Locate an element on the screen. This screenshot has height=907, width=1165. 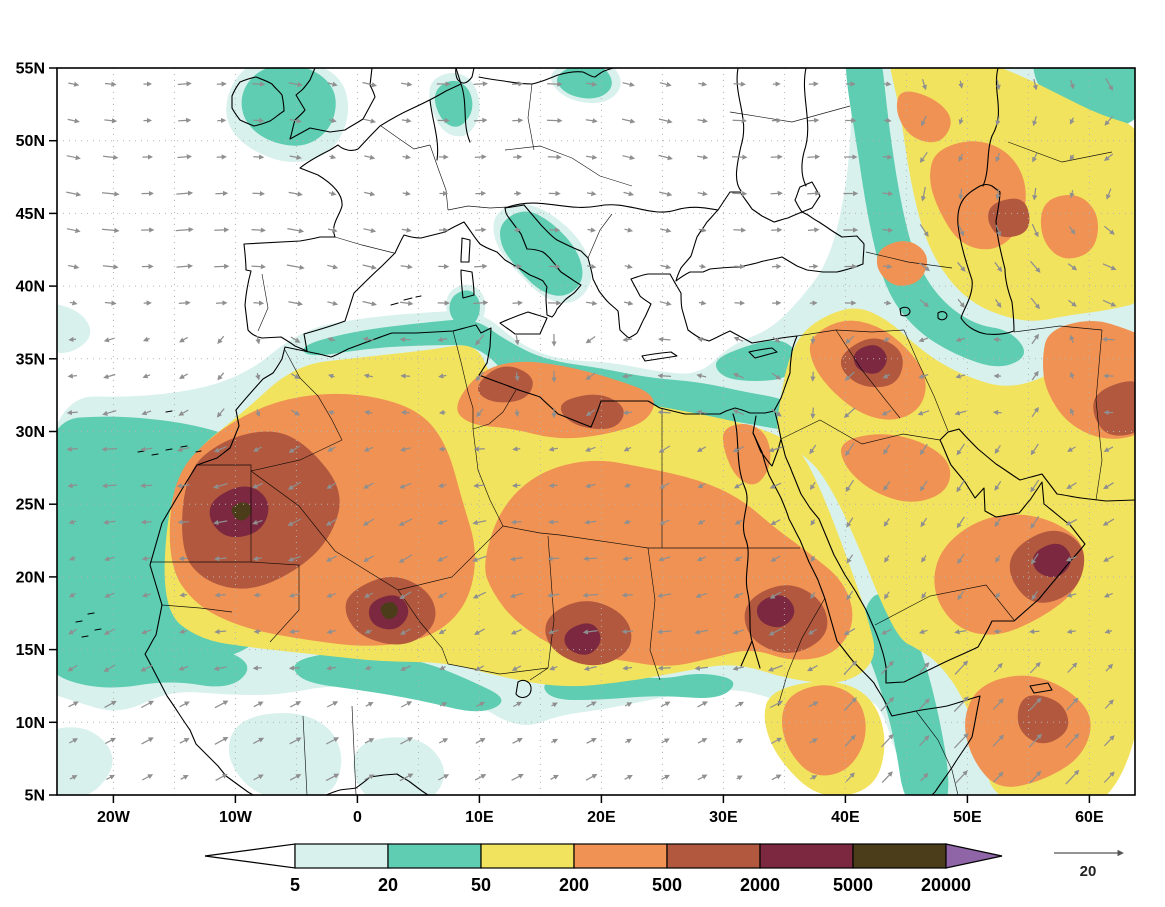
colorbar: 5 20 50 200 500 2000 5000 20000 is located at coordinates (603, 869).